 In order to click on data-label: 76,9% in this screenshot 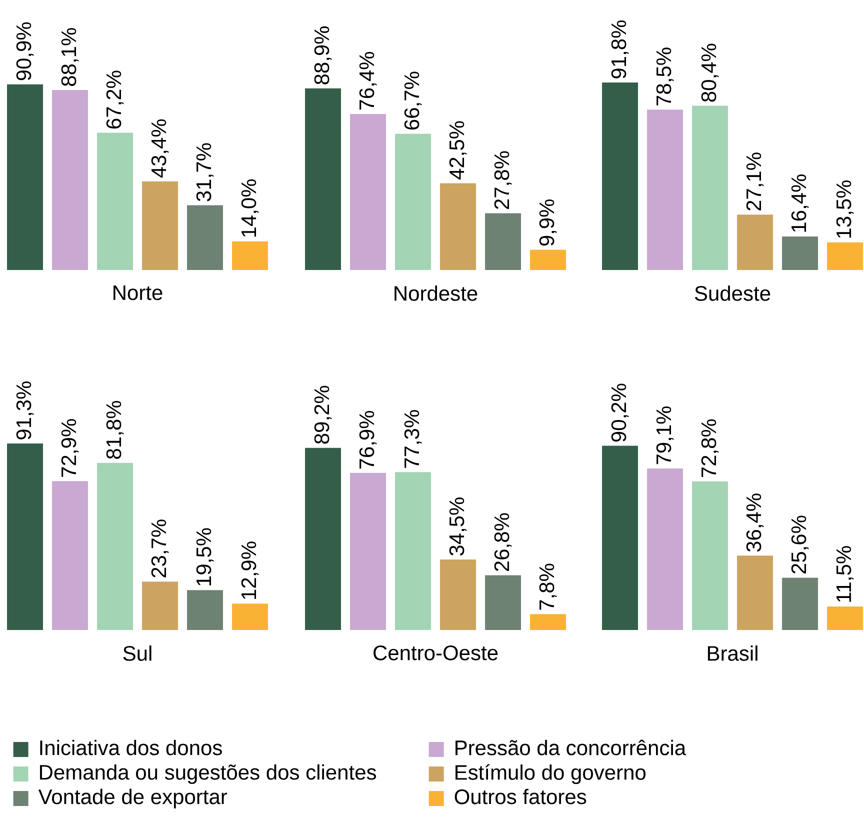, I will do `click(368, 439)`.